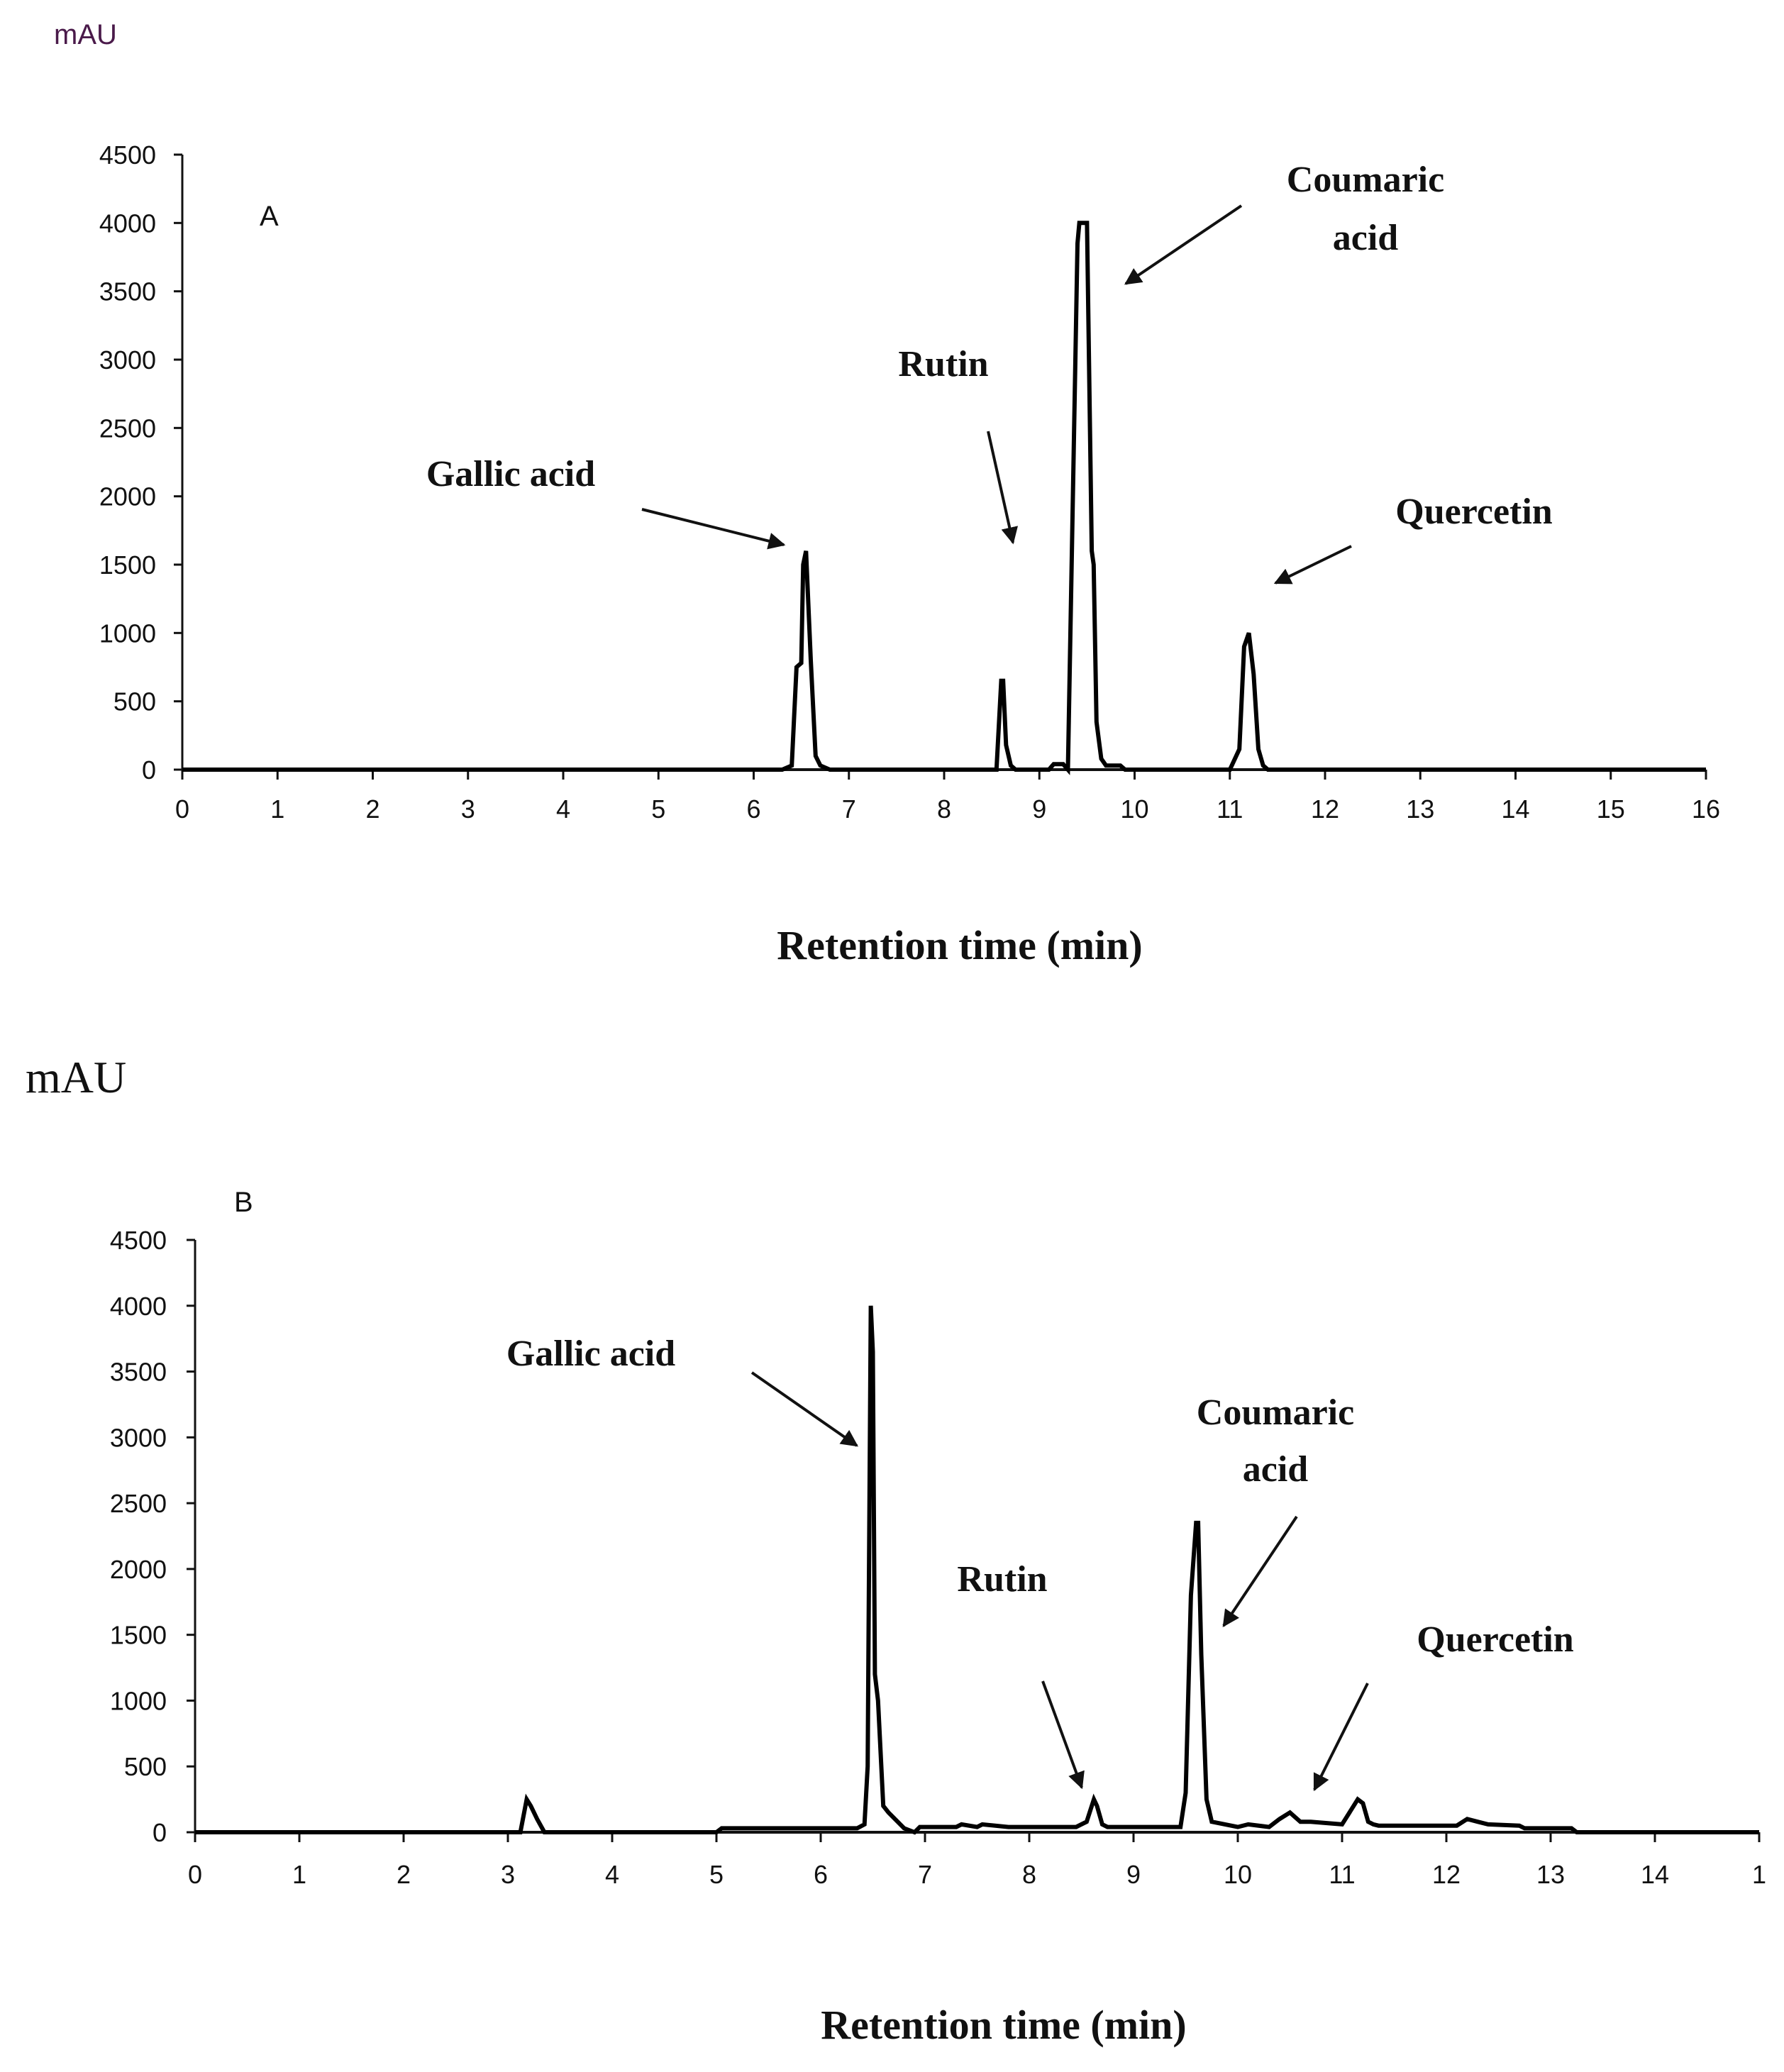  Describe the element at coordinates (138, 1504) in the screenshot. I see `panel-b-y-tick-label: 2500` at that location.